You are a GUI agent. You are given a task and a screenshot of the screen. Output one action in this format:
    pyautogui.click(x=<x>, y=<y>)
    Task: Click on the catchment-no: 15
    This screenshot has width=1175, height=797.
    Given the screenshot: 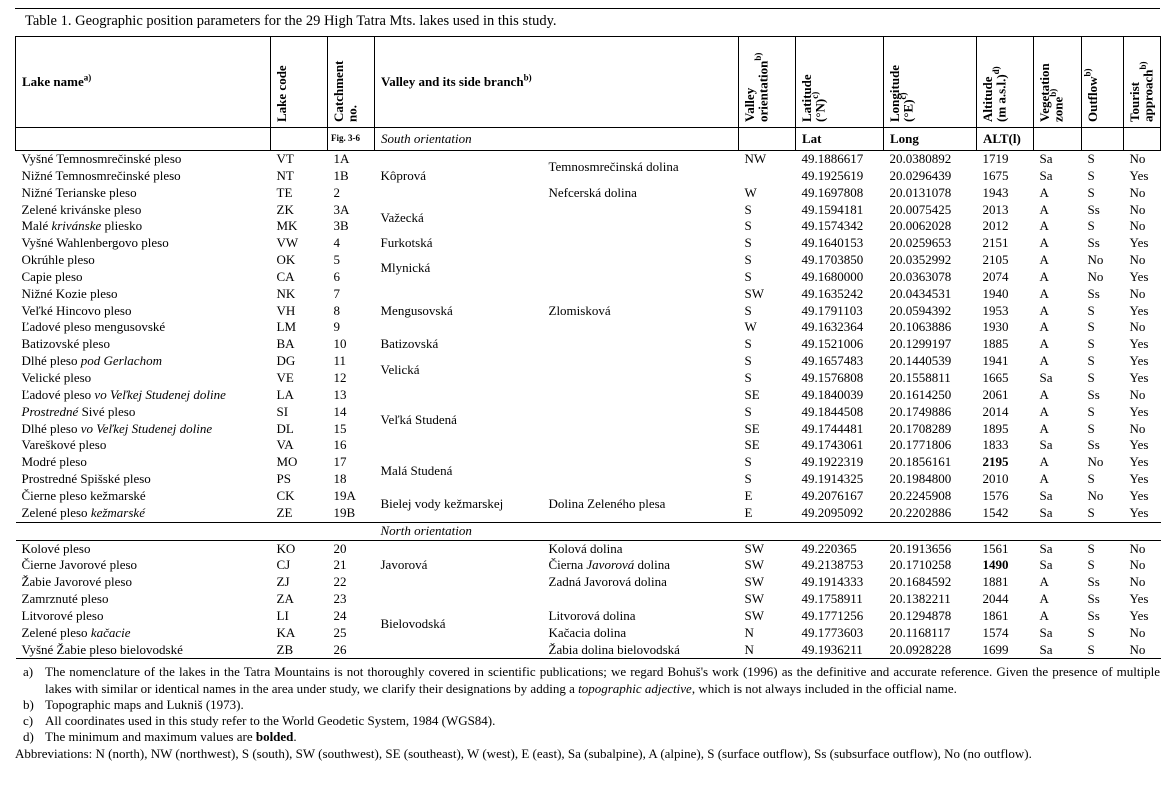 What is the action you would take?
    pyautogui.click(x=340, y=428)
    